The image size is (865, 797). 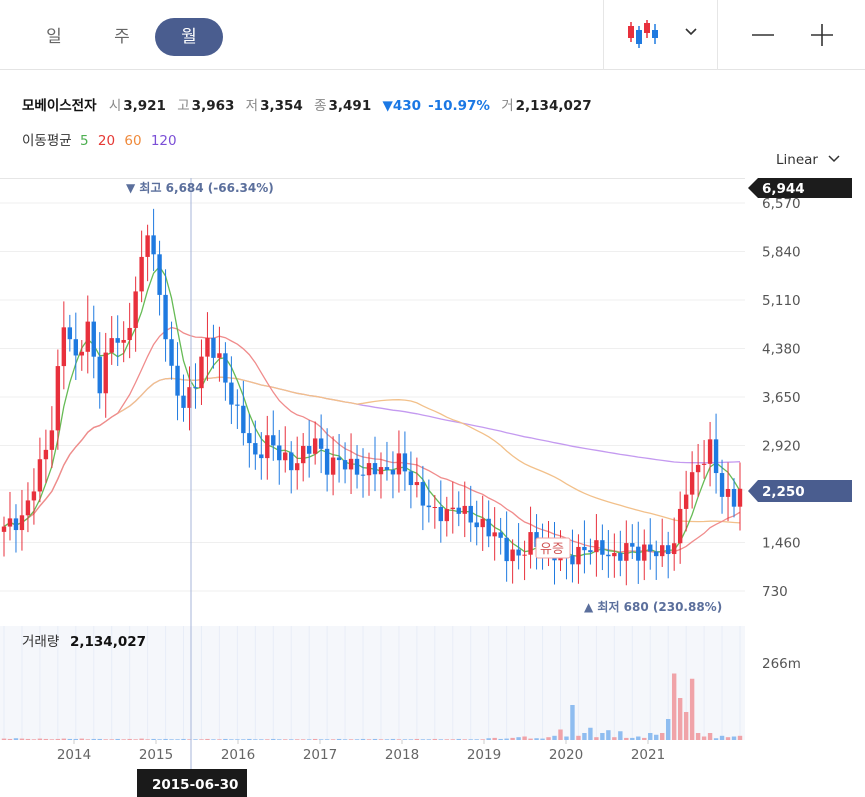 I want to click on period-daily-tab: 일, so click(x=54, y=37).